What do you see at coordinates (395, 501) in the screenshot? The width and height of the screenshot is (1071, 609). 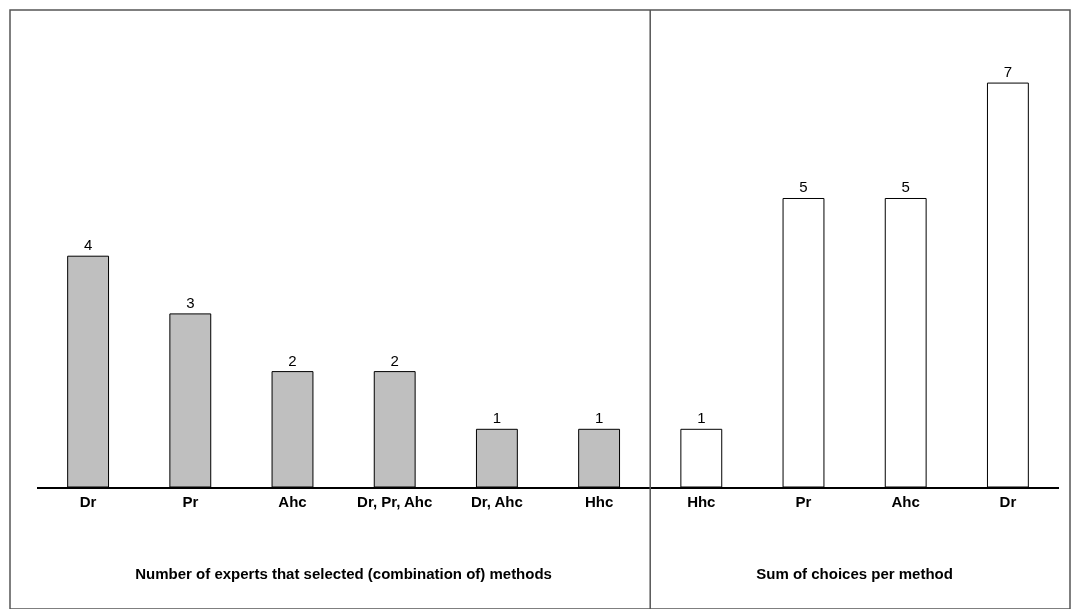 I see `x-tick-label: Dr, Pr, Ahc` at bounding box center [395, 501].